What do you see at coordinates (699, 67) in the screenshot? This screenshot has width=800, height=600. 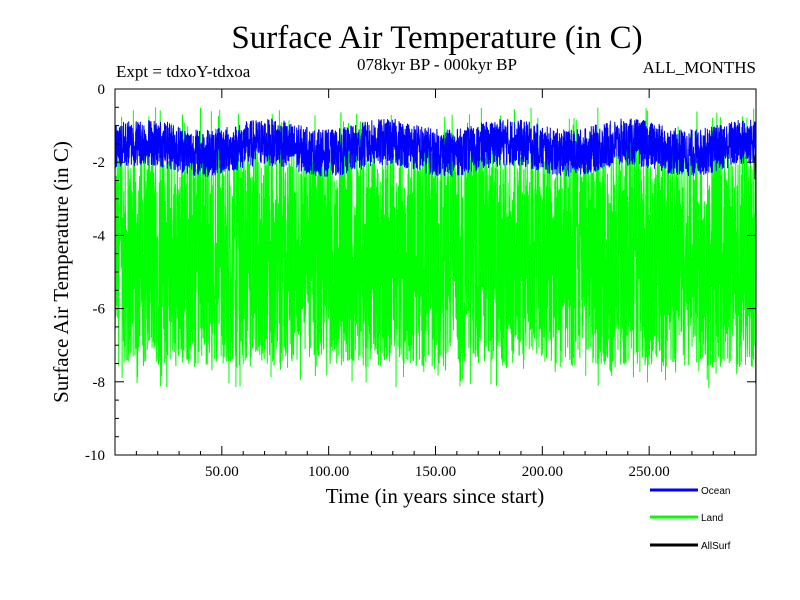 I see `period-label: ALL_MONTHS` at bounding box center [699, 67].